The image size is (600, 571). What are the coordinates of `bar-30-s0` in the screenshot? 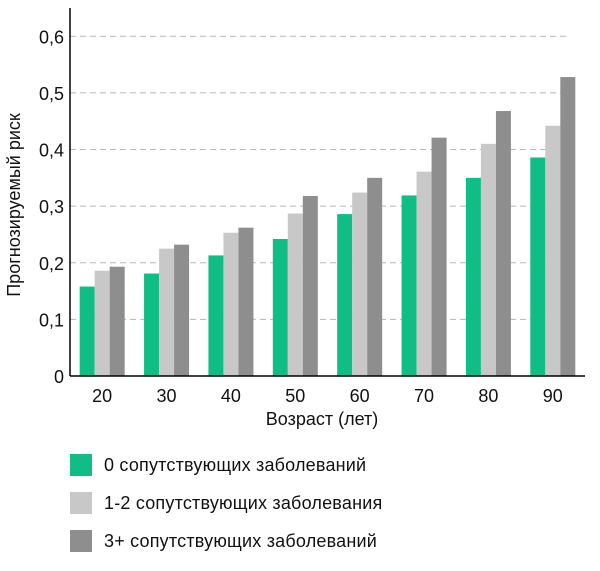 It's located at (152, 324).